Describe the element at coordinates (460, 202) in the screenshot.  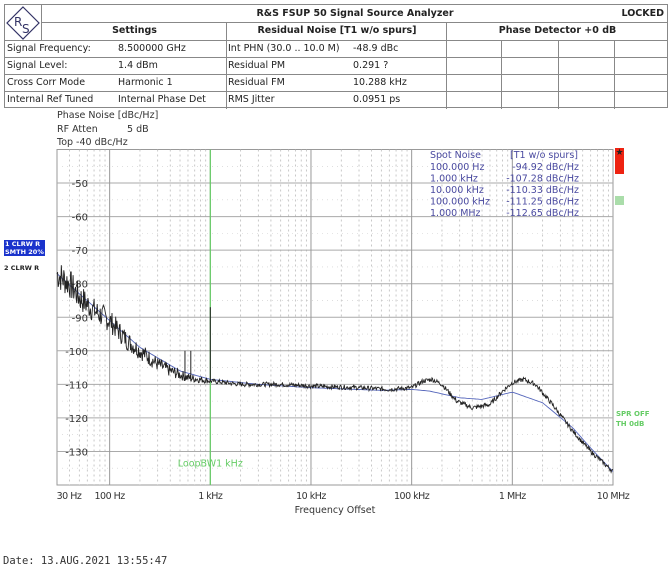
I see `spot-noise-frequency: 100.000 kHz` at that location.